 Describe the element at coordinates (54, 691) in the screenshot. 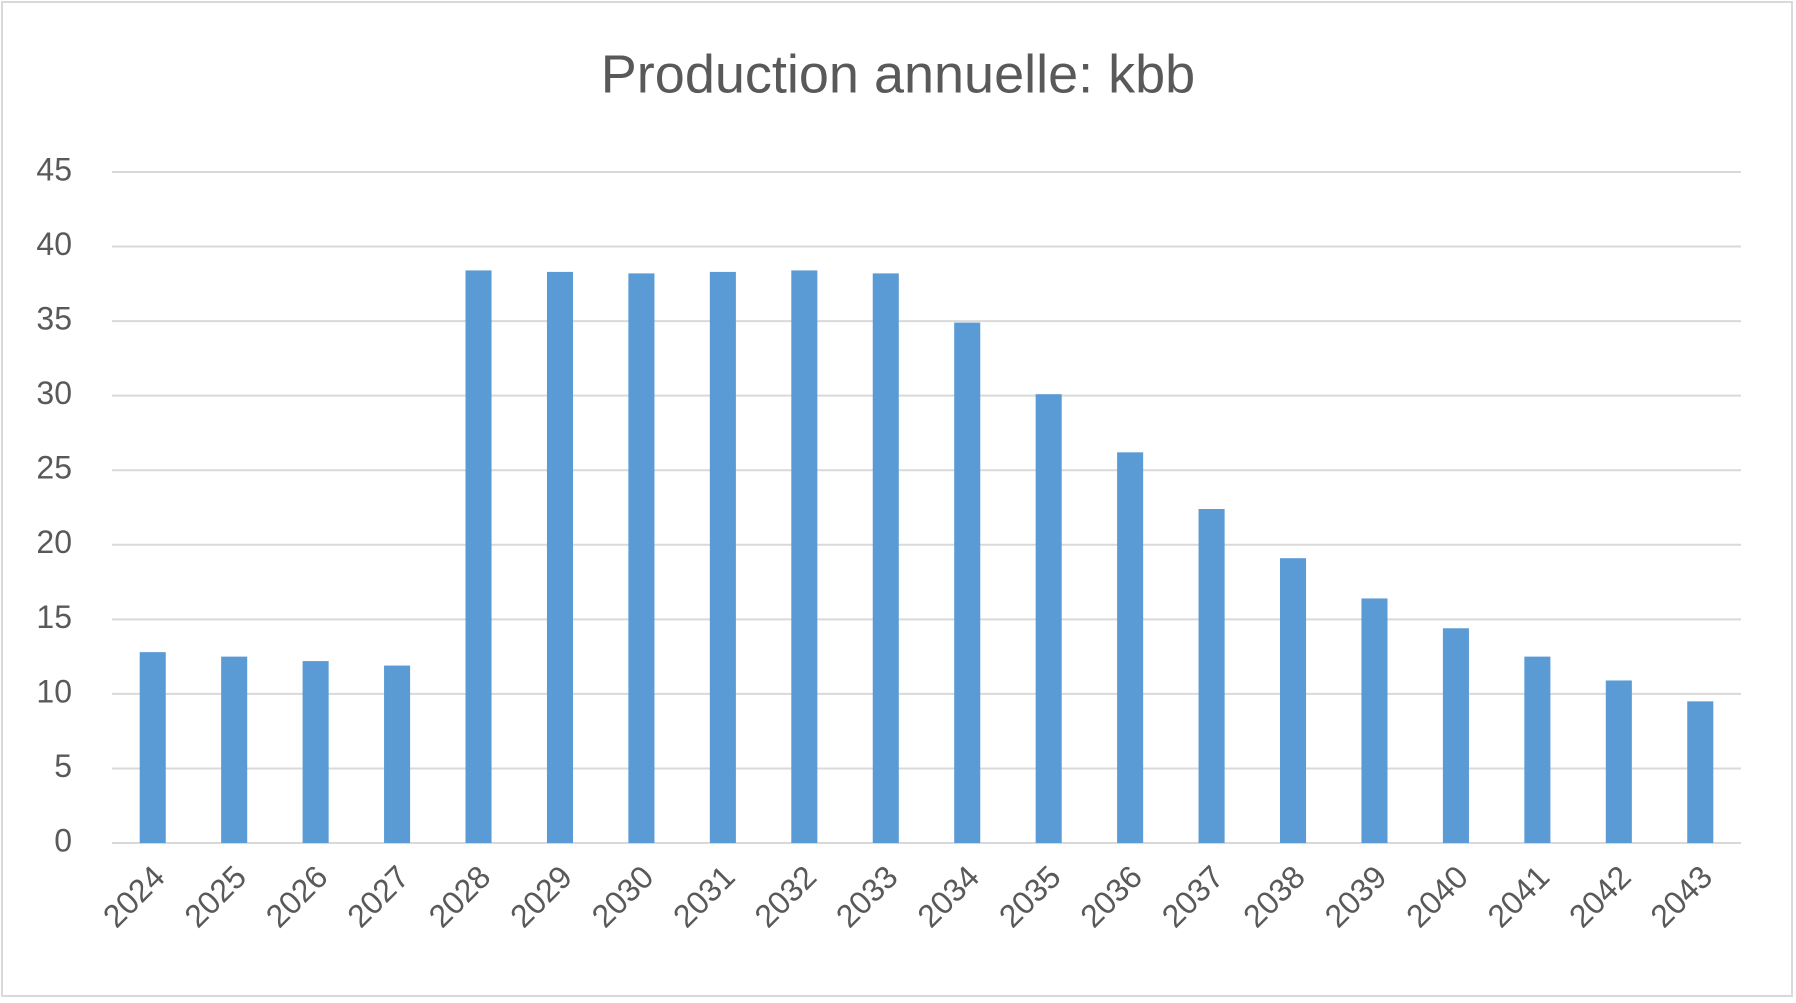

I see `y-tick-label: 10` at that location.